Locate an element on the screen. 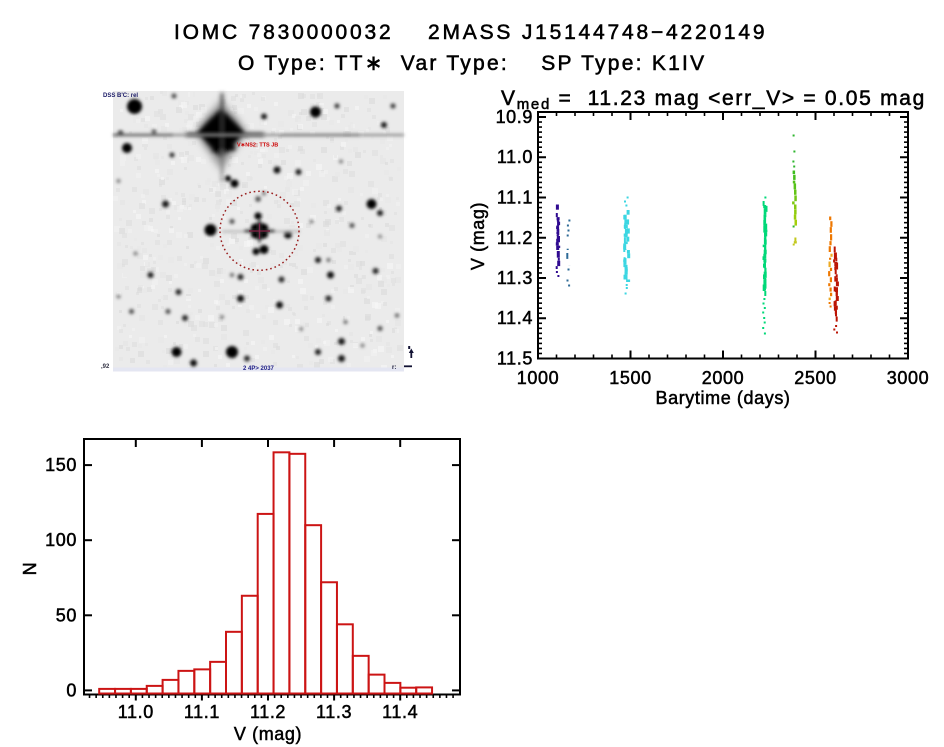  svg-text: 50 is located at coordinates (66, 615).